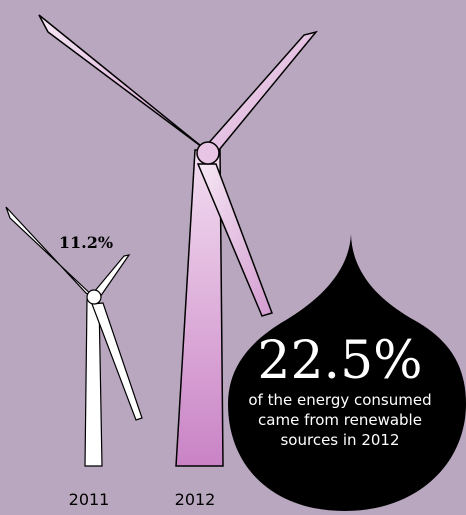  What do you see at coordinates (112, 276) in the screenshot?
I see `turbine-2011-blade-right` at bounding box center [112, 276].